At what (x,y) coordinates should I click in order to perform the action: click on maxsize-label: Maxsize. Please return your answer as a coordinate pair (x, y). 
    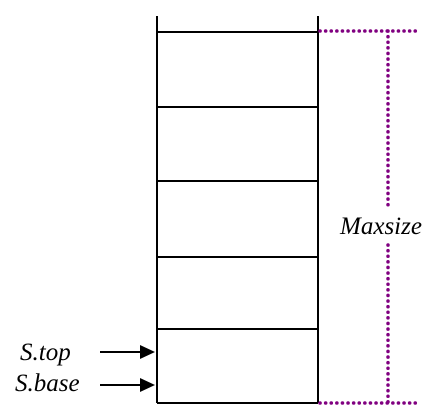
    Looking at the image, I should click on (380, 226).